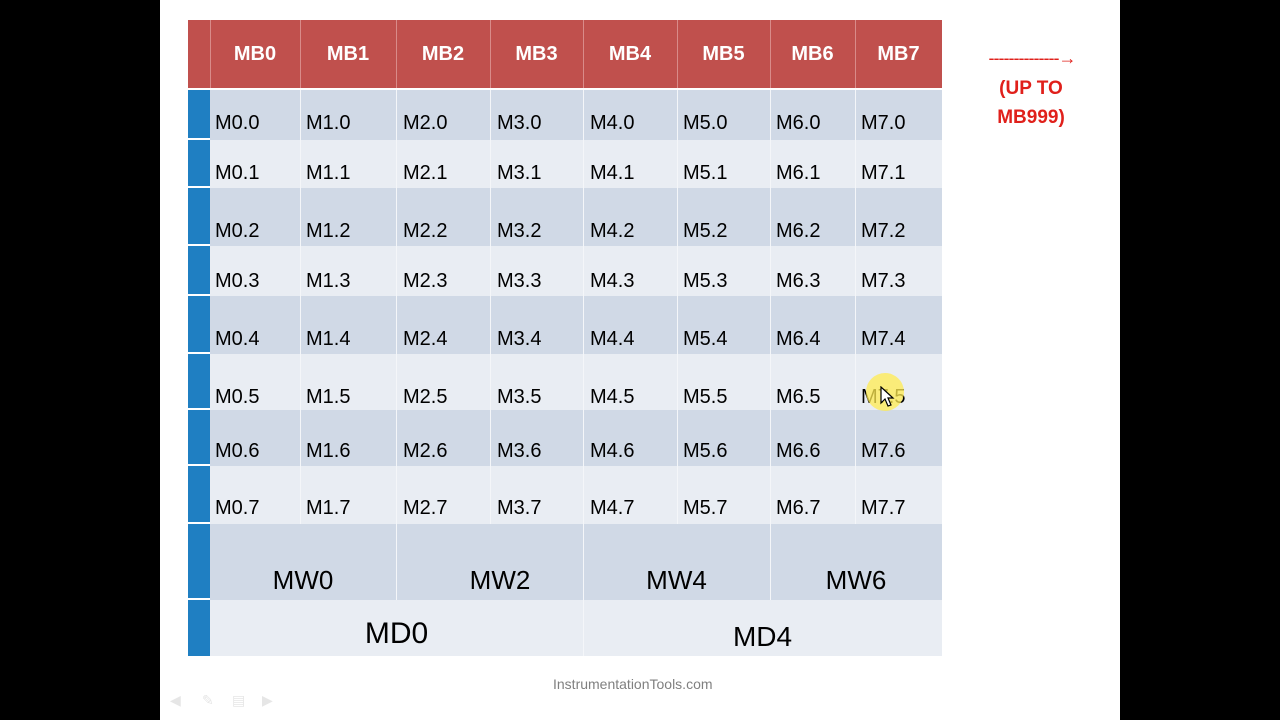  I want to click on footer-source: InstrumentationTools.com, so click(633, 684).